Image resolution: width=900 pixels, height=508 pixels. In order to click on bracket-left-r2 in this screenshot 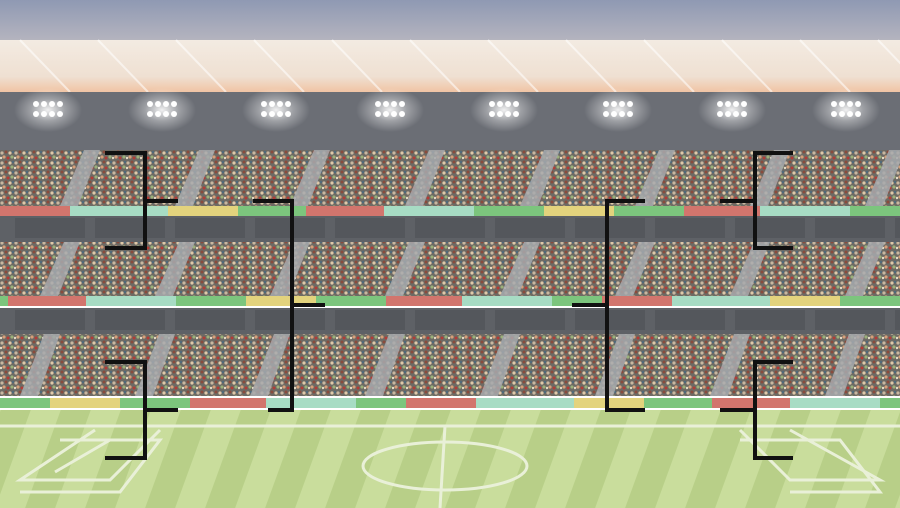, I will do `click(289, 305)`.